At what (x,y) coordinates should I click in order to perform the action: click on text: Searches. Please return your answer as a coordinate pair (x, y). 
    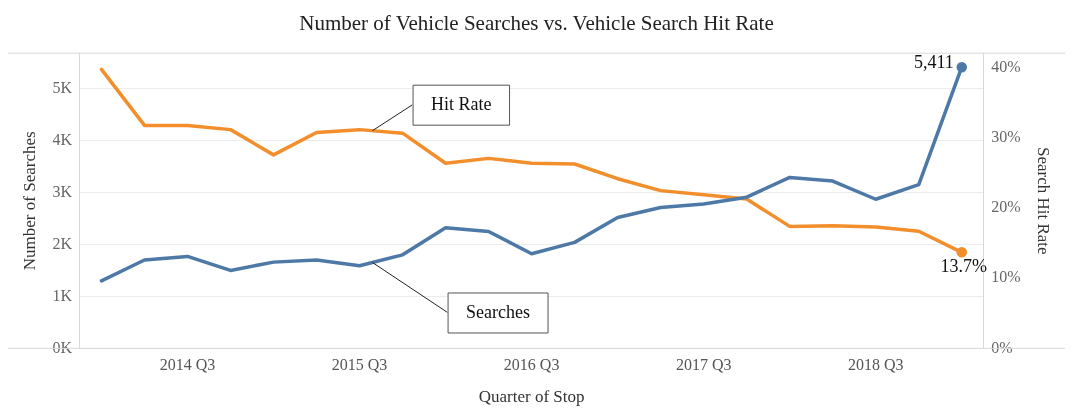
    Looking at the image, I should click on (498, 312).